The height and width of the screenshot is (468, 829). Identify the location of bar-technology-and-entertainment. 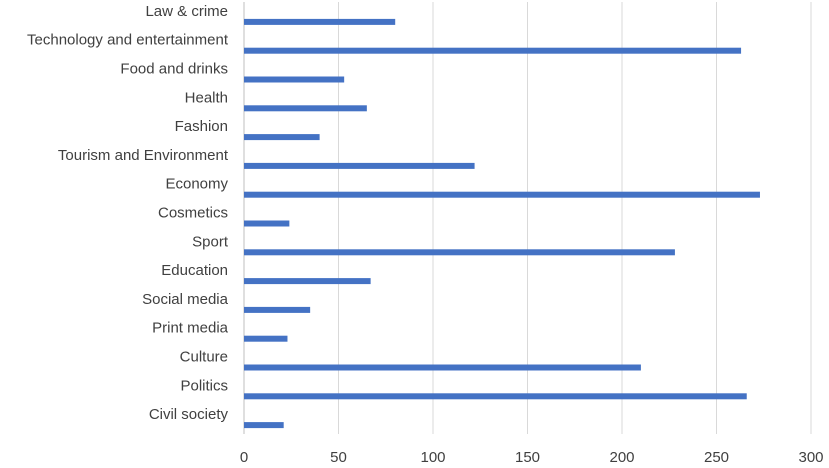
(493, 50).